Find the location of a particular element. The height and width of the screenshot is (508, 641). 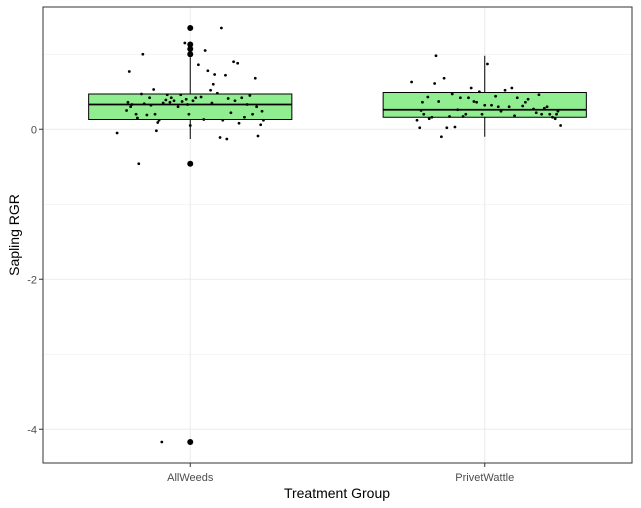

x-axis-title: Treatment Group is located at coordinates (337, 493).